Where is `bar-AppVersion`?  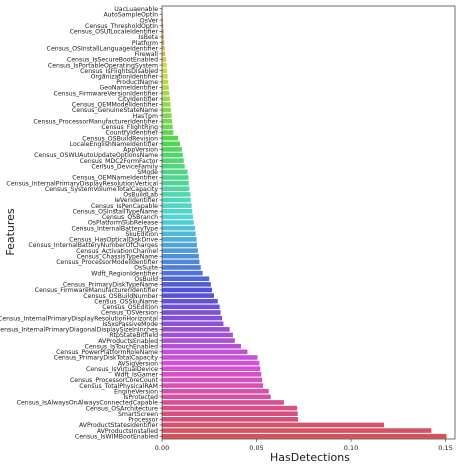
bar-AppVersion is located at coordinates (172, 149).